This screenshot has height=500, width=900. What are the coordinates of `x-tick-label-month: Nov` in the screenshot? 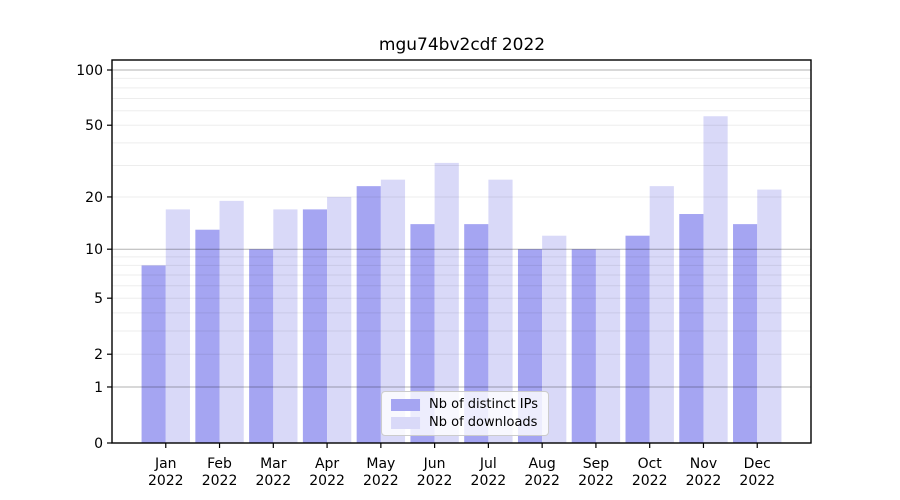 It's located at (703, 464).